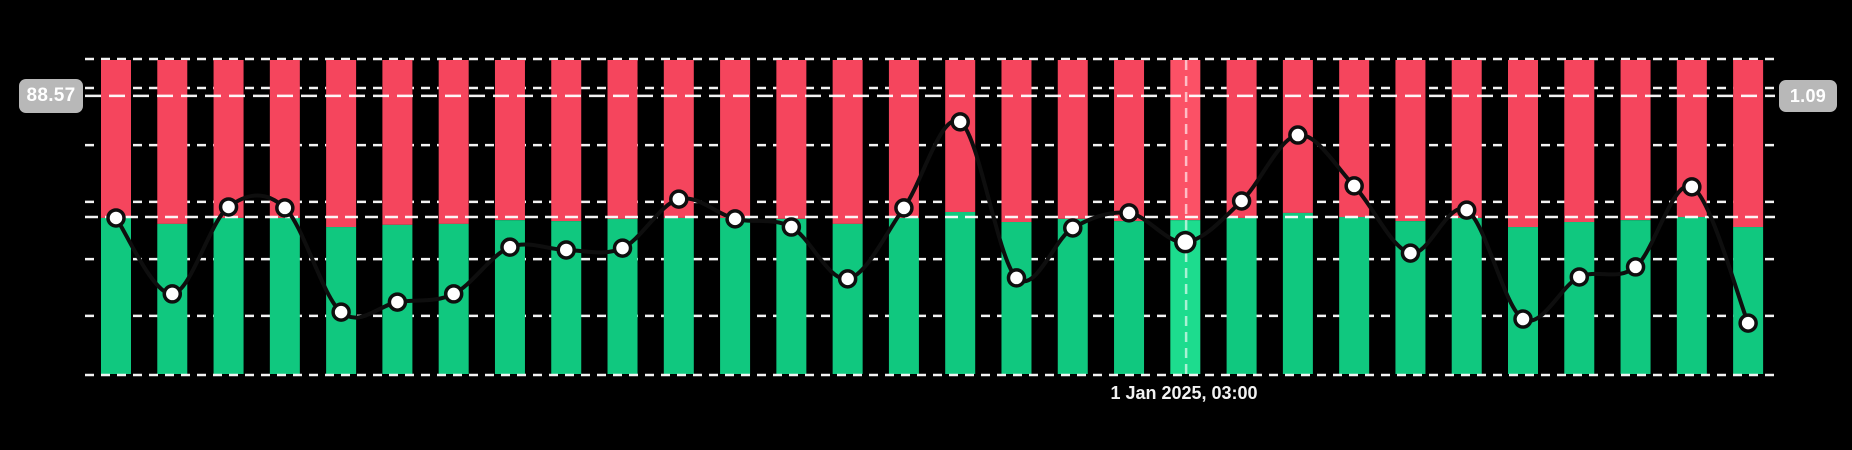 This screenshot has height=450, width=1852. What do you see at coordinates (1185, 242) in the screenshot?
I see `line-marker-active` at bounding box center [1185, 242].